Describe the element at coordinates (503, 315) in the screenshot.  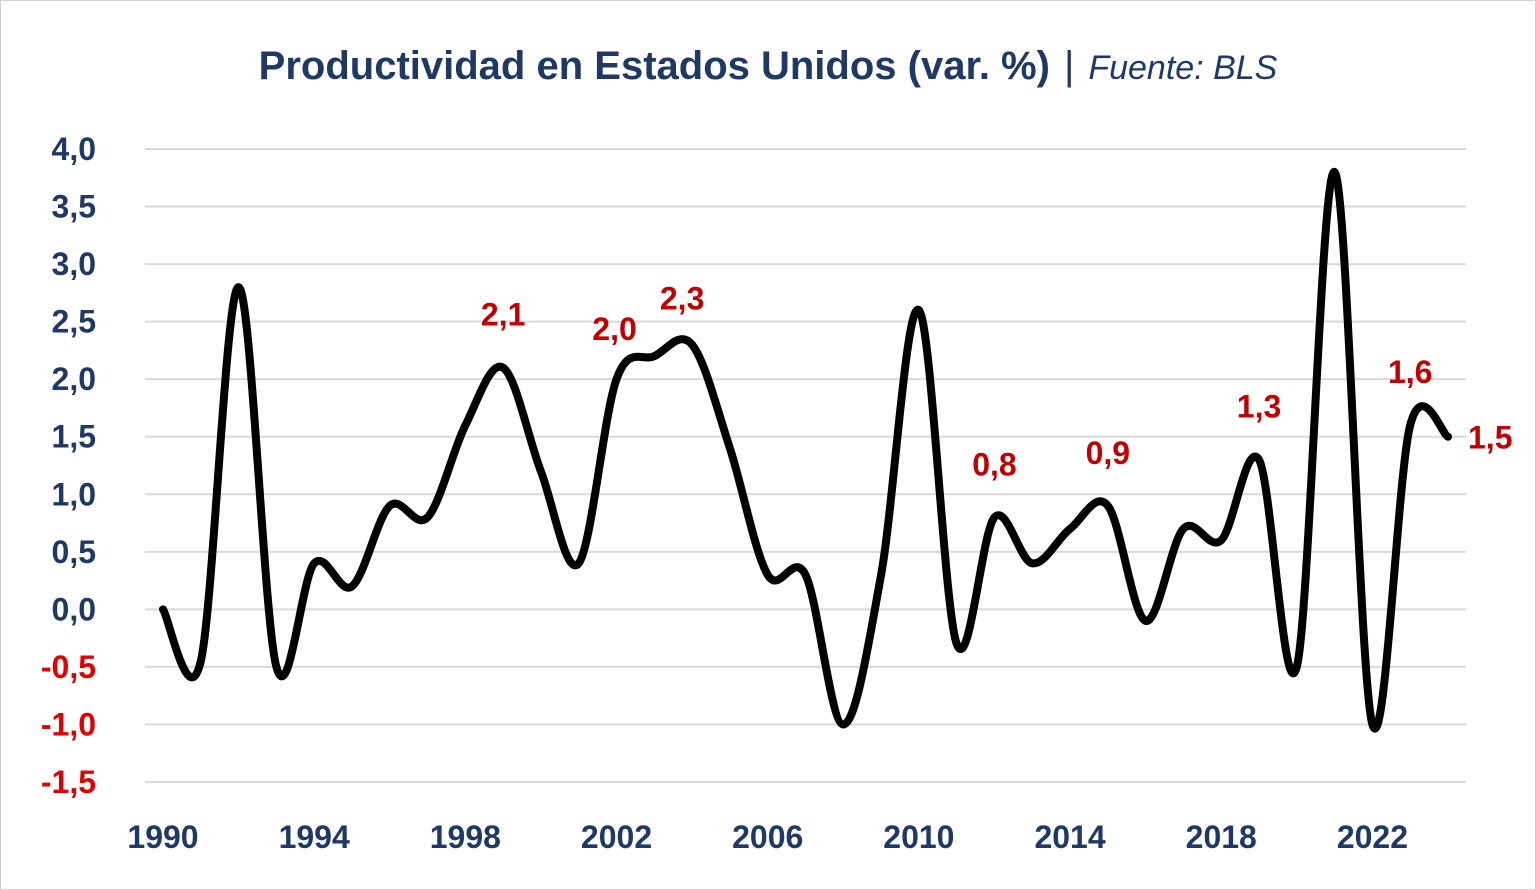
I see `data-label: 2,1` at that location.